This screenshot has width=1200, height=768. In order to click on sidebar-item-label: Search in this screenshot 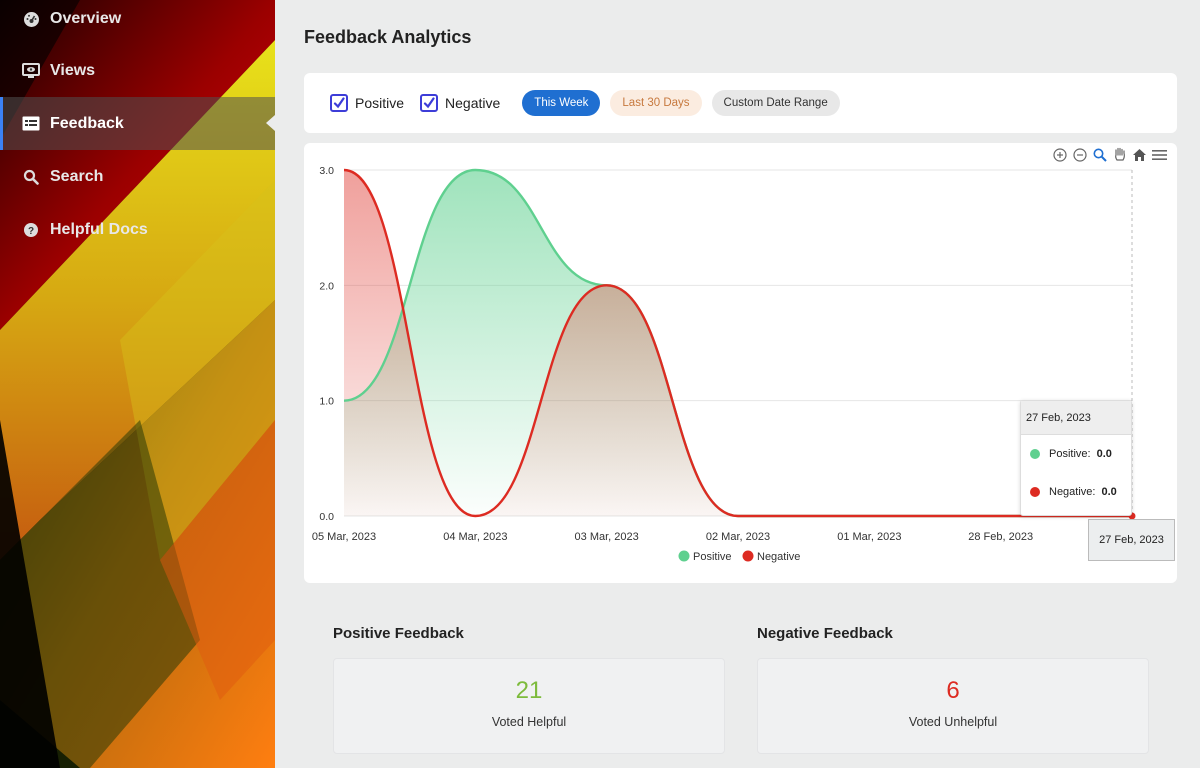, I will do `click(77, 176)`.